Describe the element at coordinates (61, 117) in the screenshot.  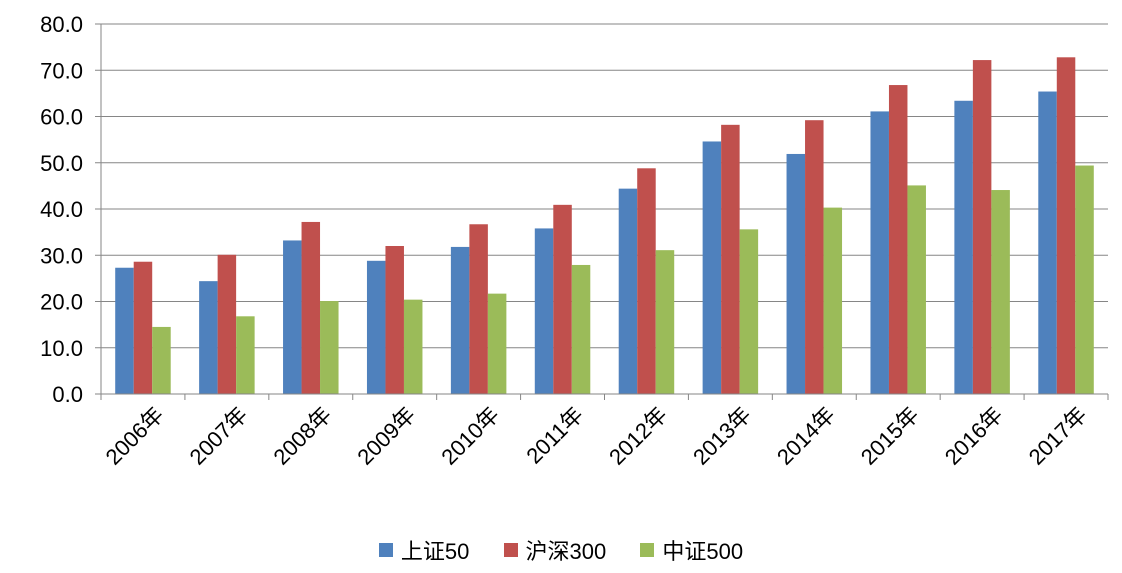
I see `y-tick-label: 60.0` at that location.